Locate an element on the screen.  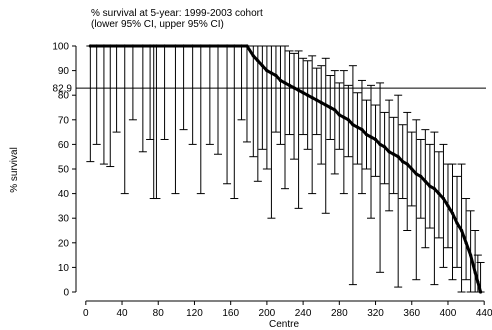
chart-subtitle: (lower 95% CI, upper 95% CI) is located at coordinates (157, 24).